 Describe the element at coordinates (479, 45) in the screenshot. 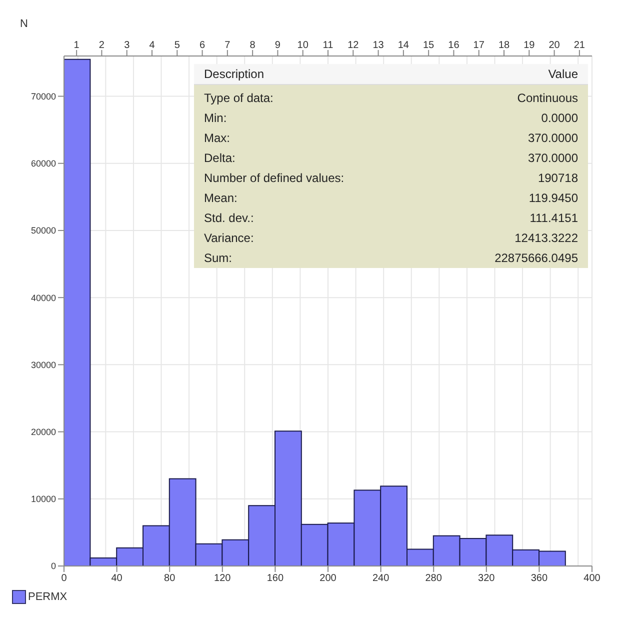

I see `x2-tick-label: 17` at that location.